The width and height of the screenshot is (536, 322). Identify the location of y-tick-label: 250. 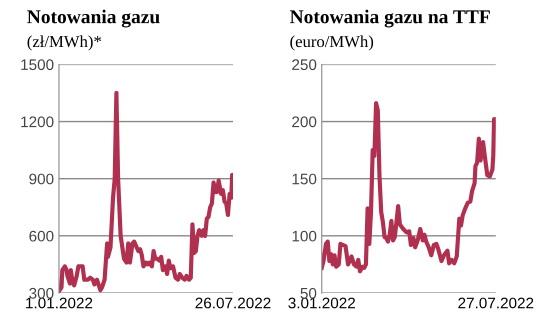
(304, 64).